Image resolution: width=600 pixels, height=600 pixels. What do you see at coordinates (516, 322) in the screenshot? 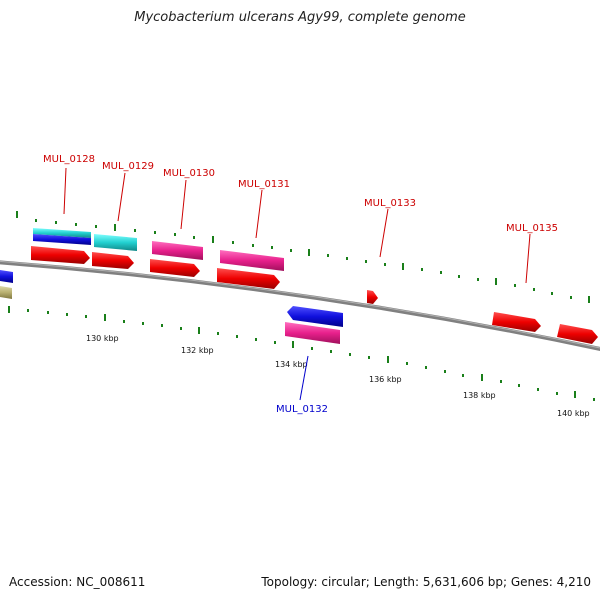
I see `gene-mul-0135-arrow` at bounding box center [516, 322].